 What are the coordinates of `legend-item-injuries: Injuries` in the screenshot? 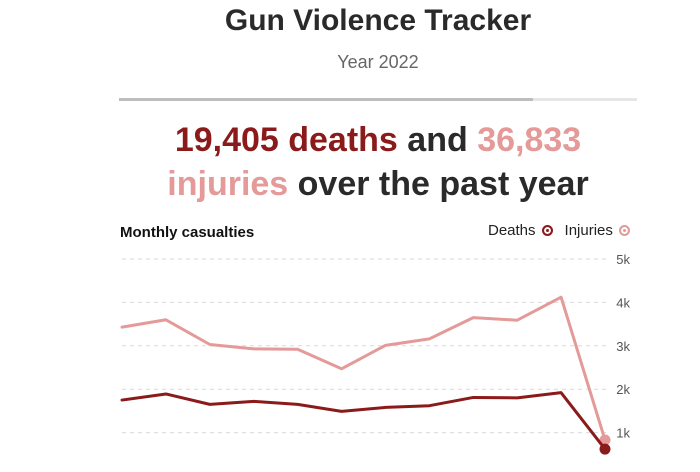 It's located at (597, 230).